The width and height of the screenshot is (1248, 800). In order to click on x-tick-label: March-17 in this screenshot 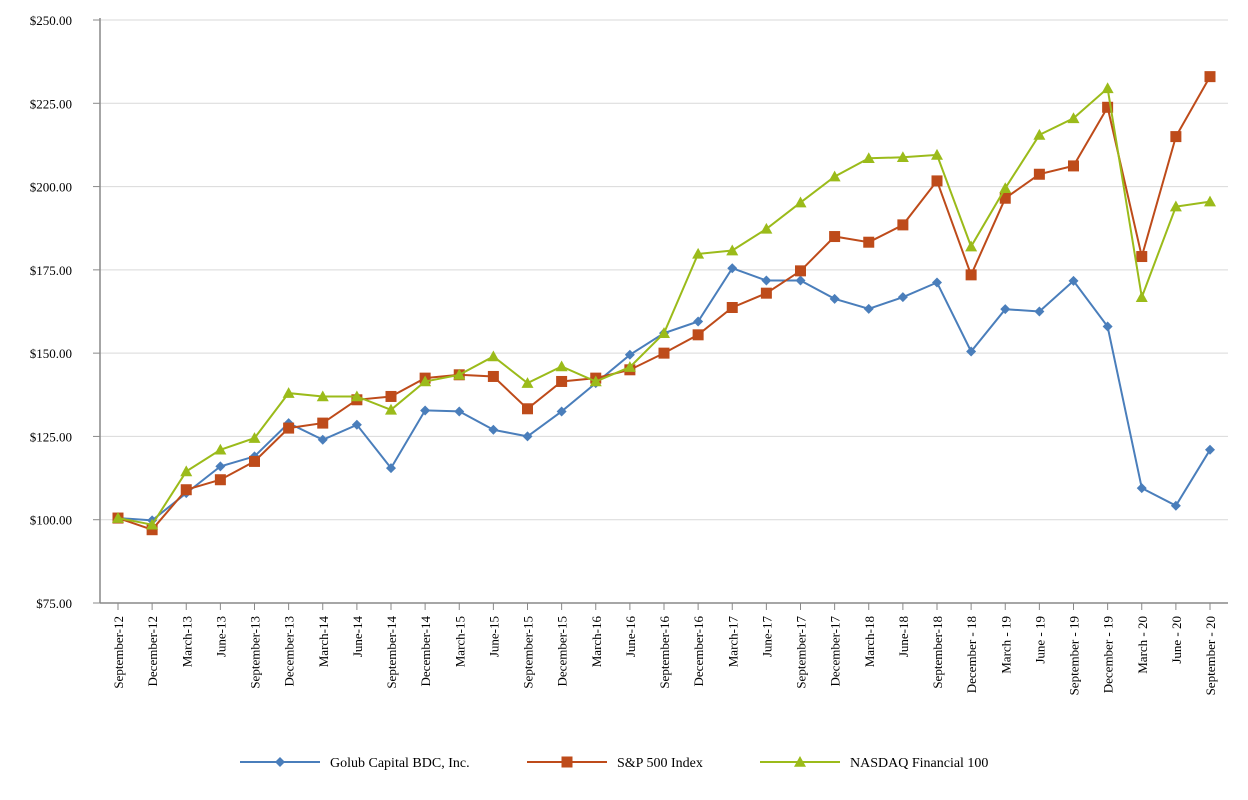, I will do `click(732, 642)`.